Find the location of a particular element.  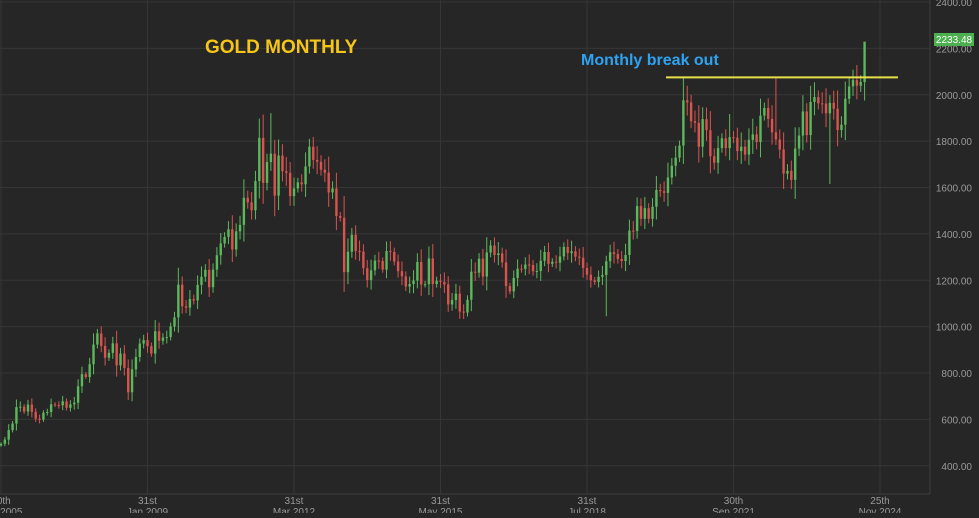

x-tick-label-month: Sep 2021 is located at coordinates (733, 510).